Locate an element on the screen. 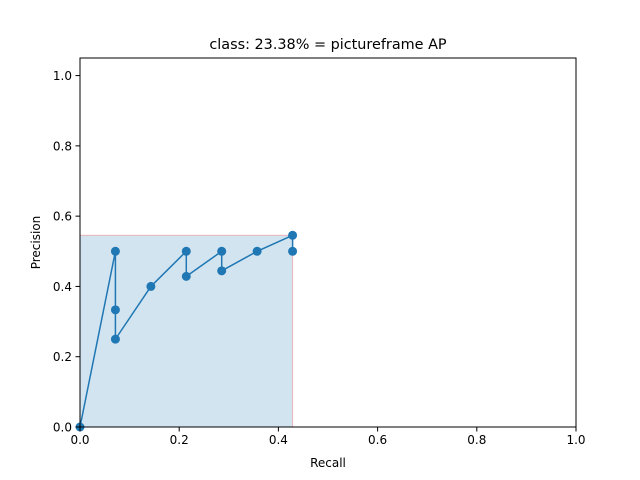 Image resolution: width=640 pixels, height=480 pixels. y-tick-label: 0.8 is located at coordinates (62, 146).